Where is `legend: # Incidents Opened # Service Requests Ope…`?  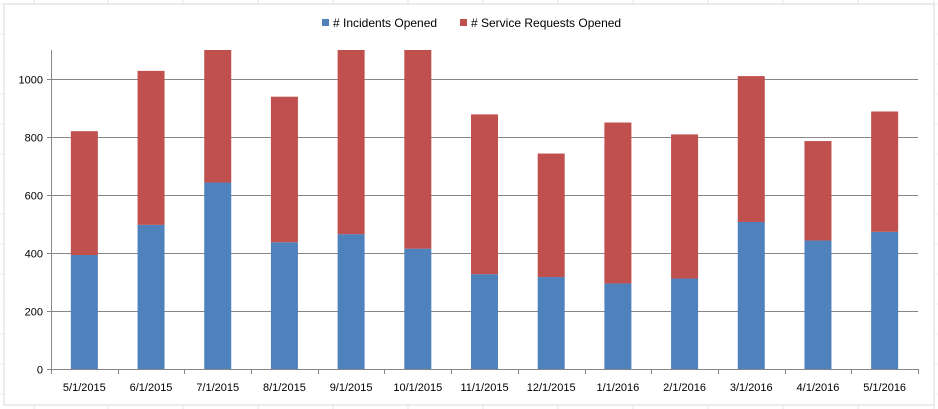
legend: # Incidents Opened # Service Requests Ope… is located at coordinates (471, 23).